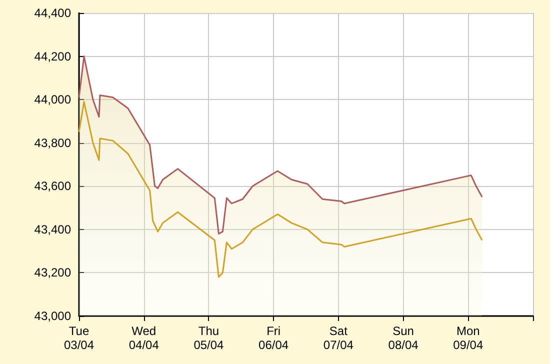 The height and width of the screenshot is (364, 550). Describe the element at coordinates (468, 338) in the screenshot. I see `x-tick-label: Mon 09/04` at that location.